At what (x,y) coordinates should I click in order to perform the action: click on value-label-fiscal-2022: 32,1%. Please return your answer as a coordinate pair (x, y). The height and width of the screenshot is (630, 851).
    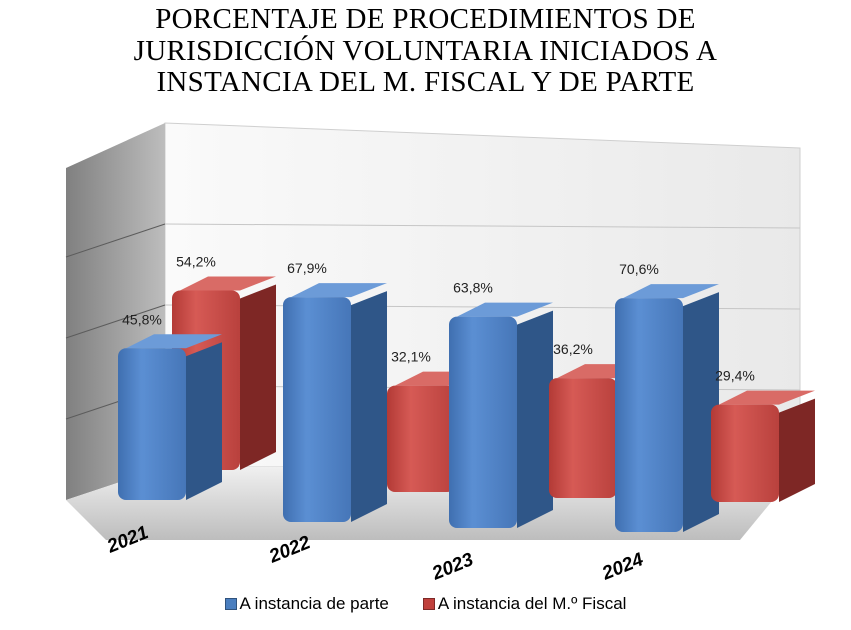
    Looking at the image, I should click on (411, 357).